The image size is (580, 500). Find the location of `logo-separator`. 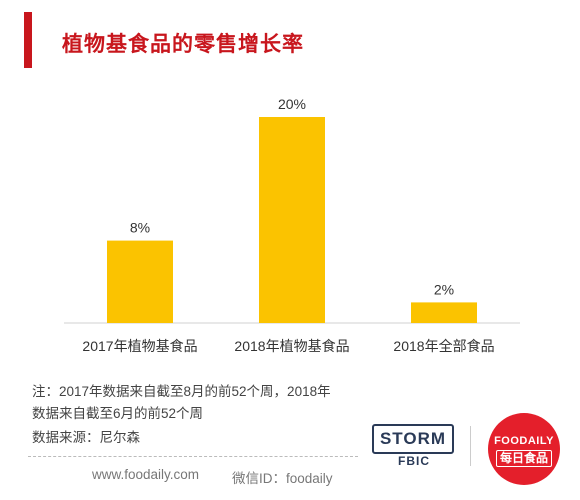

logo-separator is located at coordinates (470, 446).